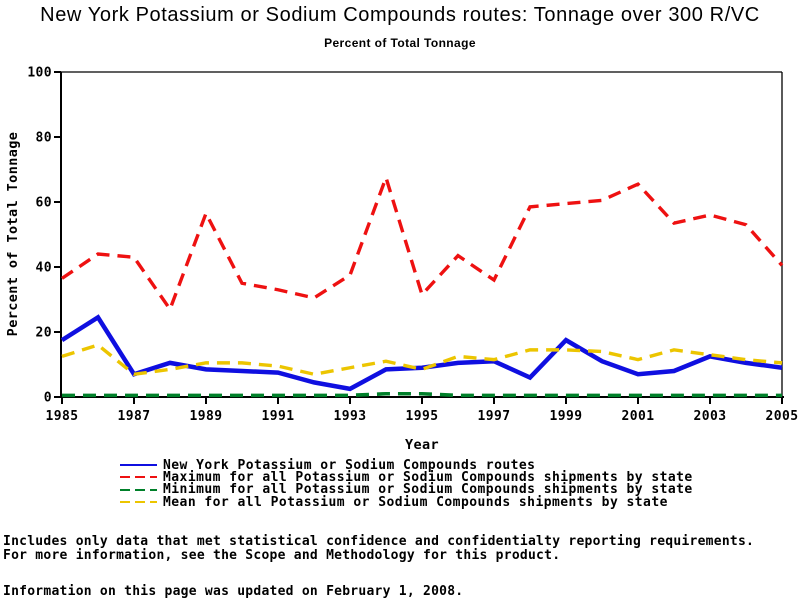 The width and height of the screenshot is (800, 600). What do you see at coordinates (39, 73) in the screenshot?
I see `y-tick-label: 100` at bounding box center [39, 73].